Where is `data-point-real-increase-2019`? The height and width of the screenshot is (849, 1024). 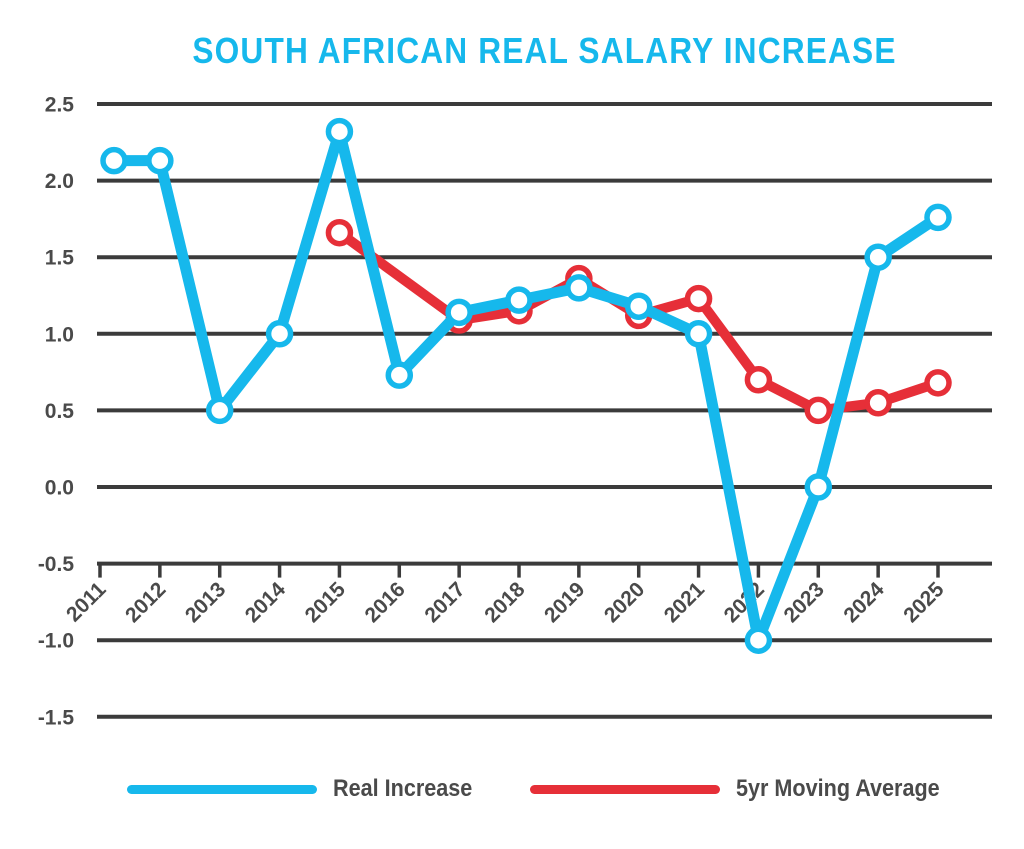 data-point-real-increase-2019 is located at coordinates (579, 288).